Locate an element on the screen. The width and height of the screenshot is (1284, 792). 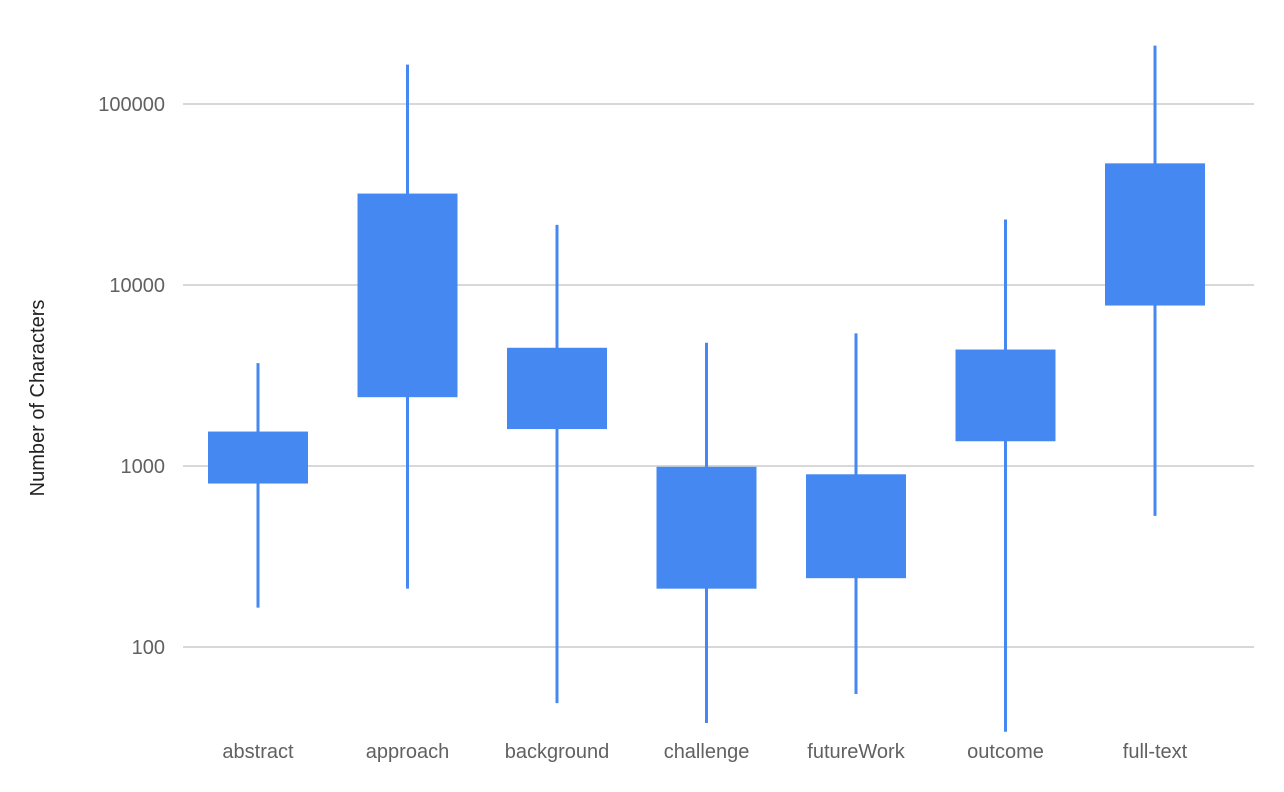
y-tick-label: 100000 is located at coordinates (131, 105).